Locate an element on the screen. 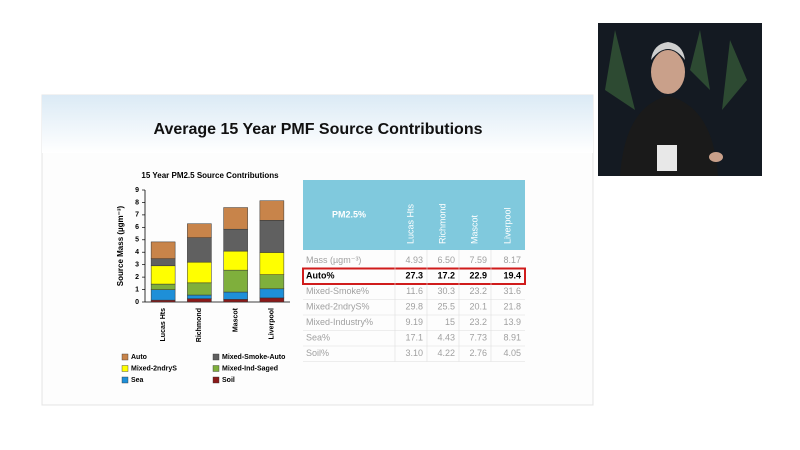  x-tick-label: Mascot is located at coordinates (235, 319).